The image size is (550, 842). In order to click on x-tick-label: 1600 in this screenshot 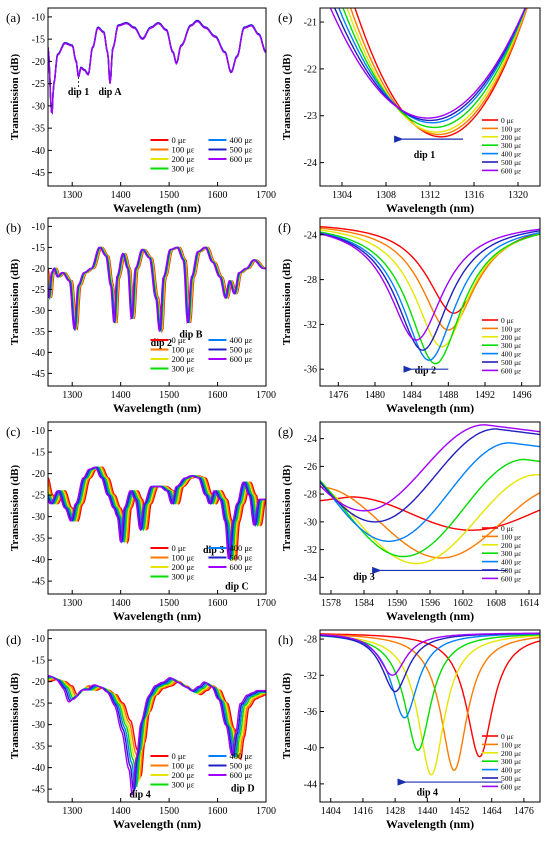, I will do `click(218, 603)`.